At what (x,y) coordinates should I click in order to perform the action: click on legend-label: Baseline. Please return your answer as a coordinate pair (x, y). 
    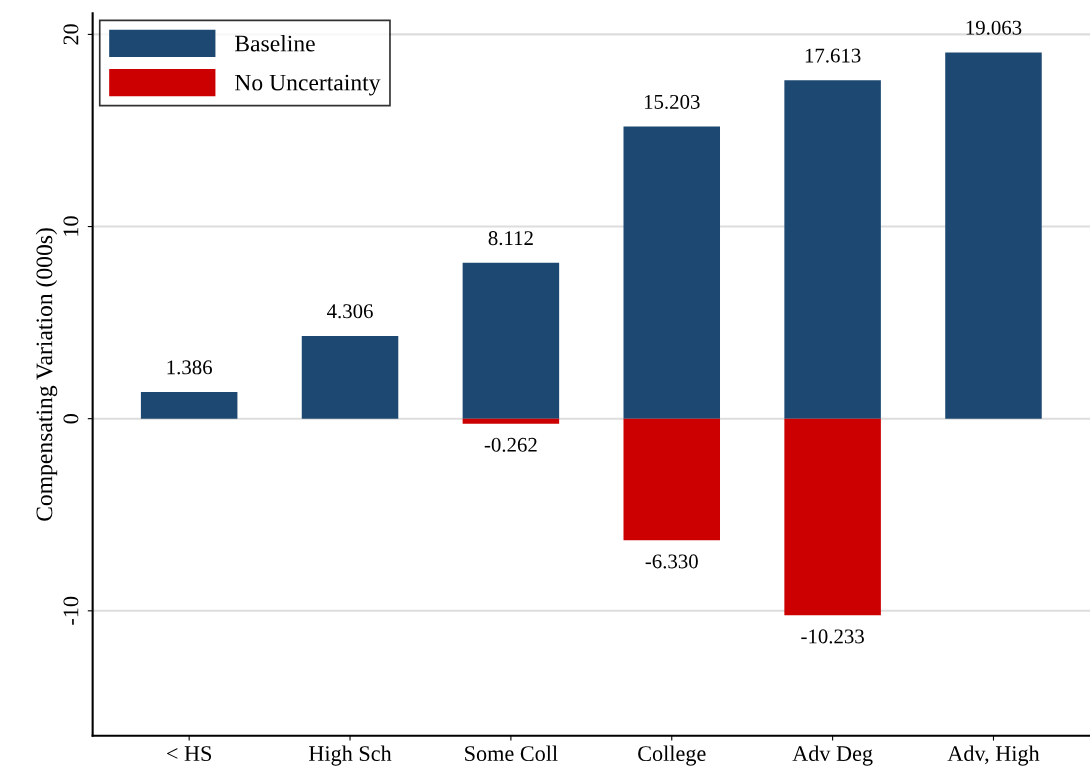
    Looking at the image, I should click on (275, 43).